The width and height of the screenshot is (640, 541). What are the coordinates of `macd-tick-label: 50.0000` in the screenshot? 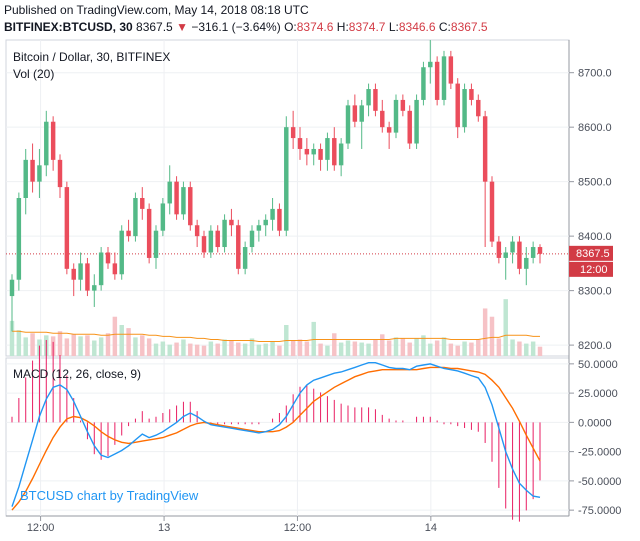 It's located at (598, 365).